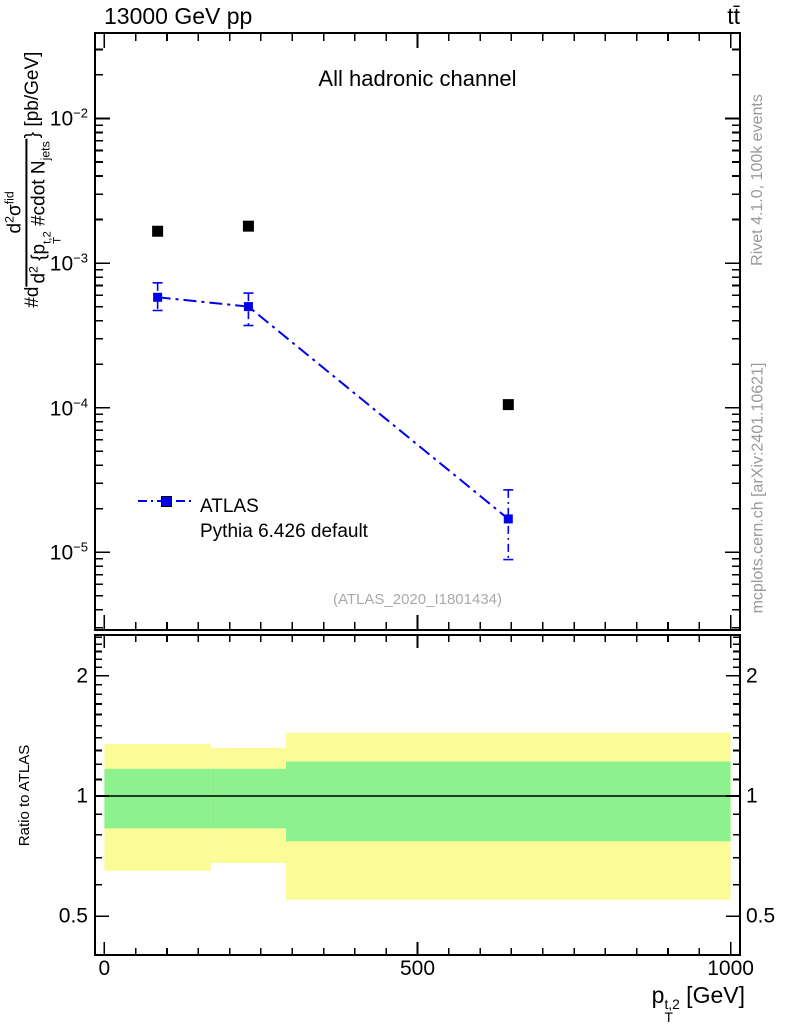  Describe the element at coordinates (178, 16) in the screenshot. I see `beam-energy-title: 13000 GeV pp` at that location.